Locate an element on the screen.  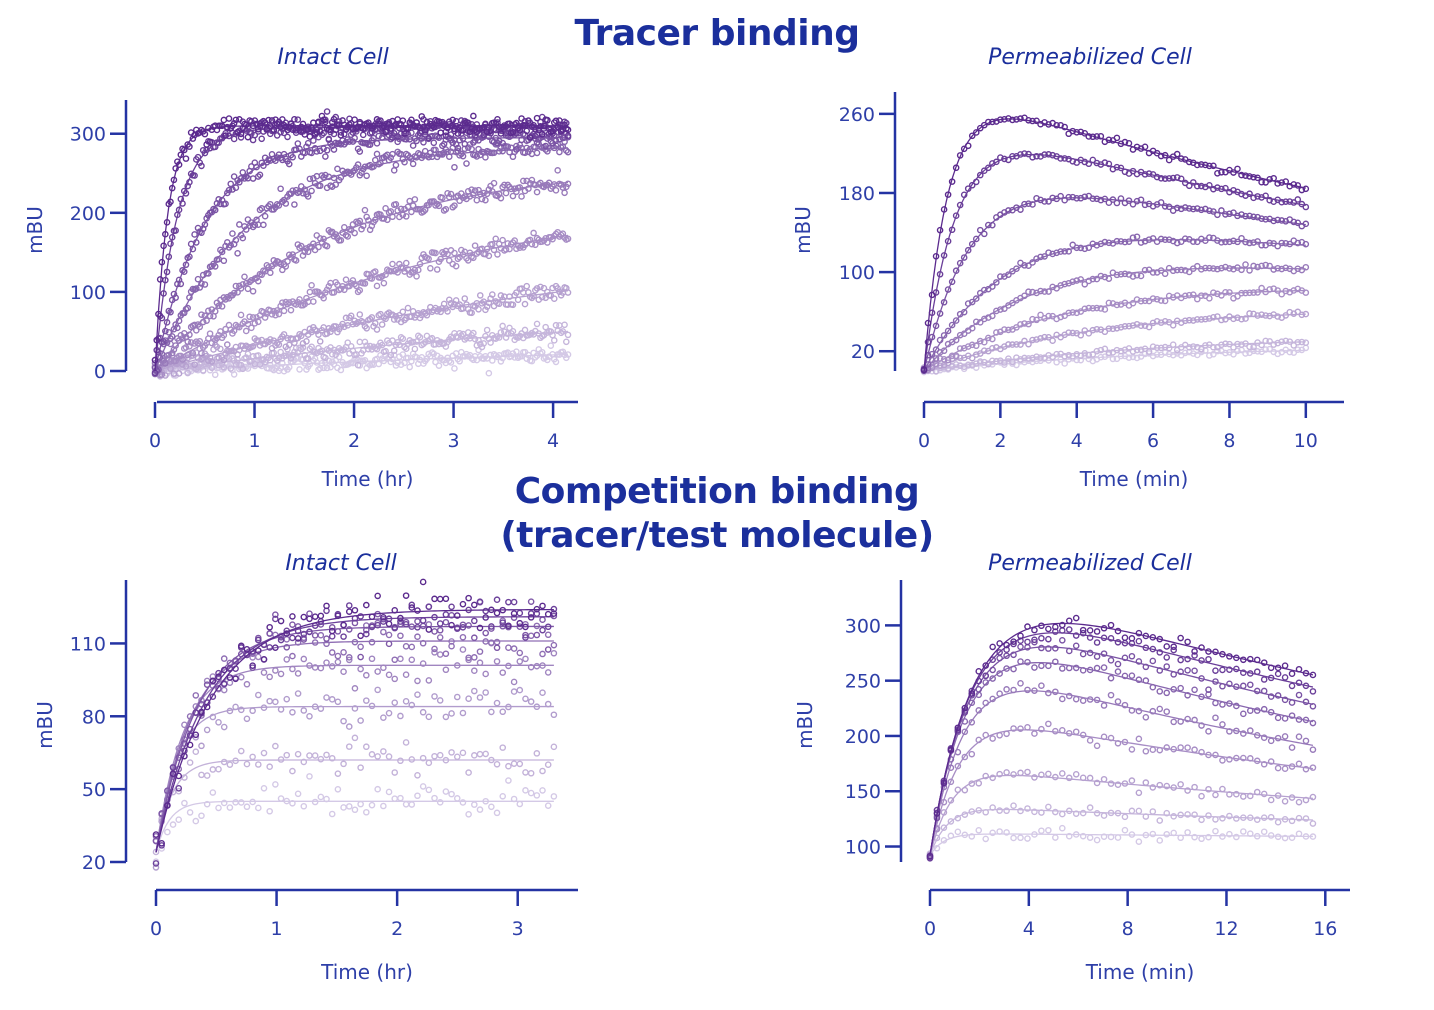
comp-perm-y-tick-label: 200 is located at coordinates (863, 737).